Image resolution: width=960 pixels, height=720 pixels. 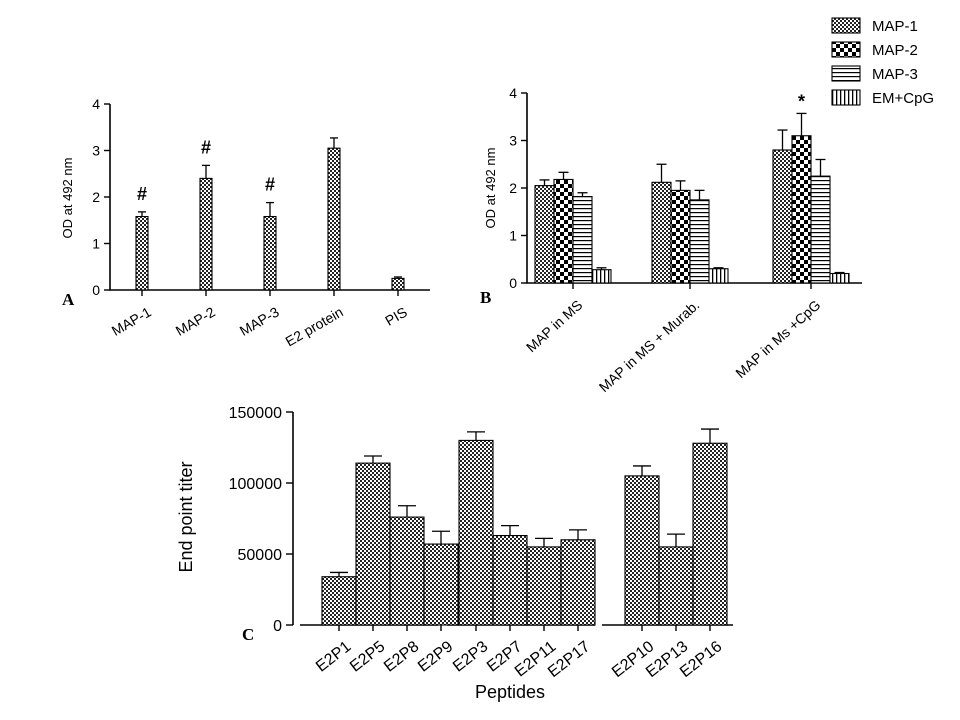 What do you see at coordinates (398, 284) in the screenshot?
I see `bar-pis` at bounding box center [398, 284].